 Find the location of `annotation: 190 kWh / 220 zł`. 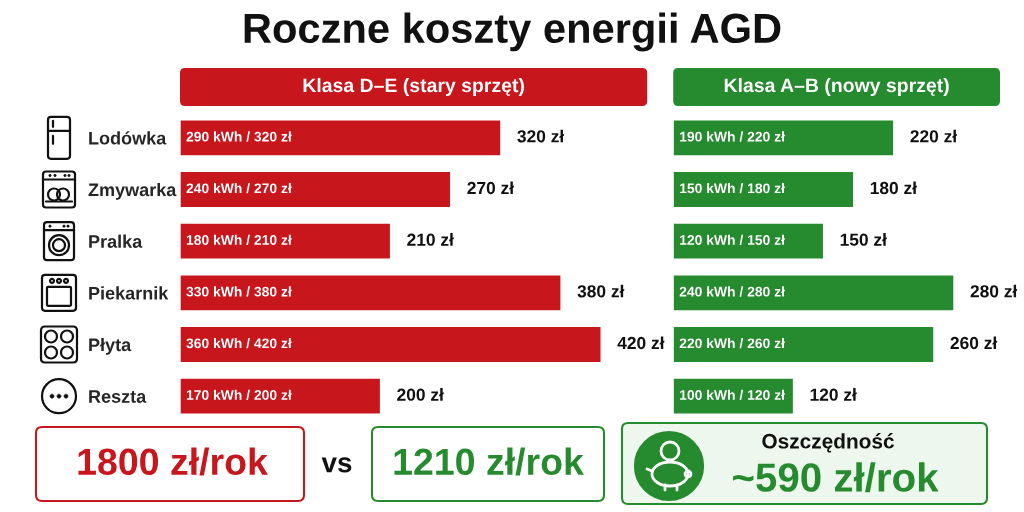

annotation: 190 kWh / 220 zł is located at coordinates (732, 136).